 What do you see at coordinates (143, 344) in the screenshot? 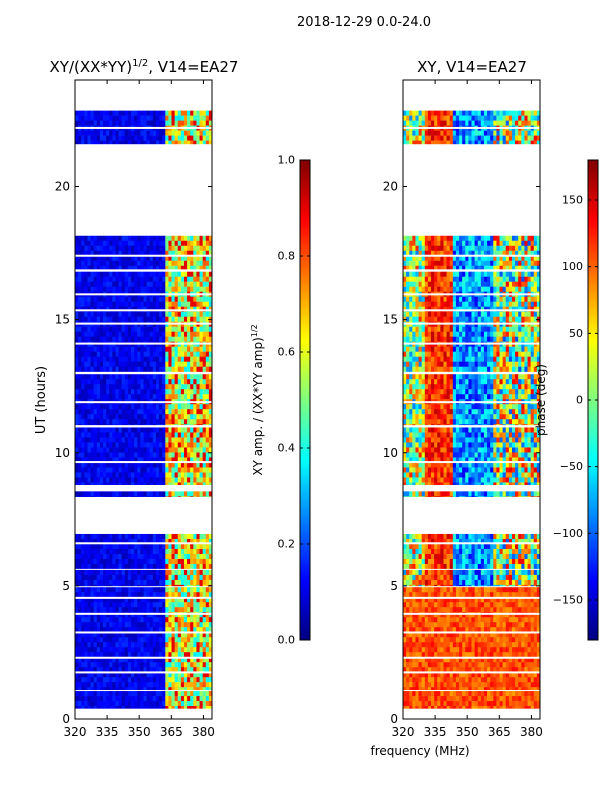
I see `data-gap-line` at bounding box center [143, 344].